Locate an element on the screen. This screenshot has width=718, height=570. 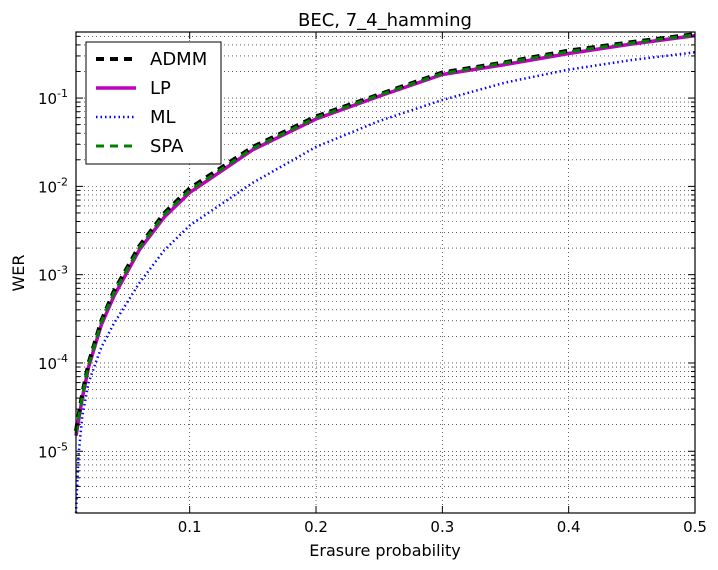
legend-label-lp: LP is located at coordinates (160, 88).